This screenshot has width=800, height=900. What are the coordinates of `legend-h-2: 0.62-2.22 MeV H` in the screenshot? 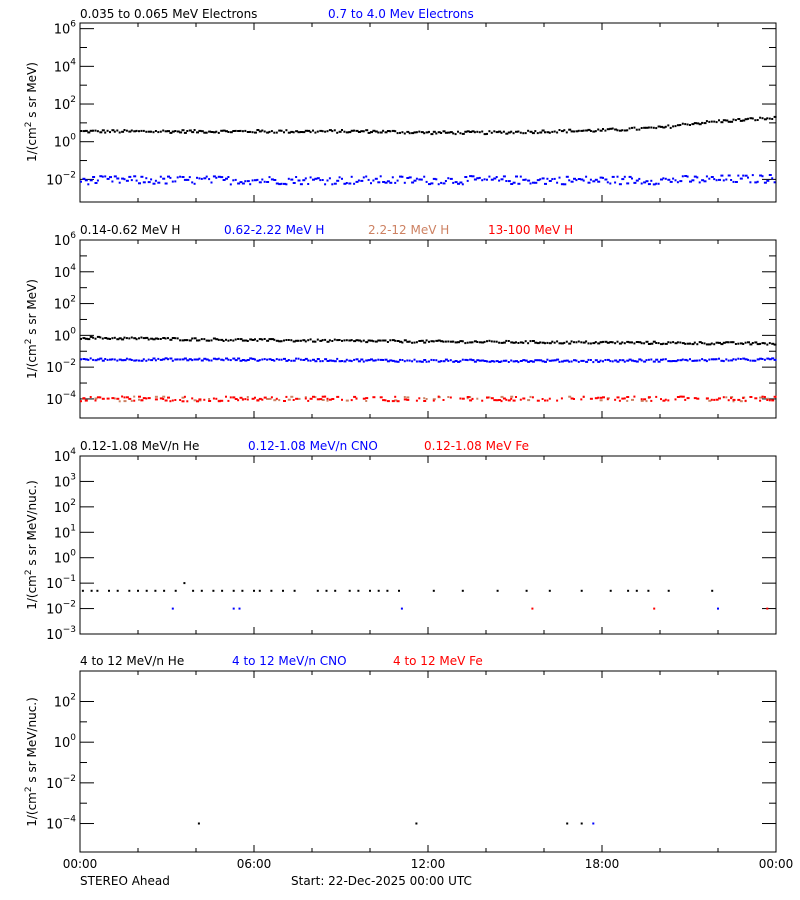 It's located at (274, 230).